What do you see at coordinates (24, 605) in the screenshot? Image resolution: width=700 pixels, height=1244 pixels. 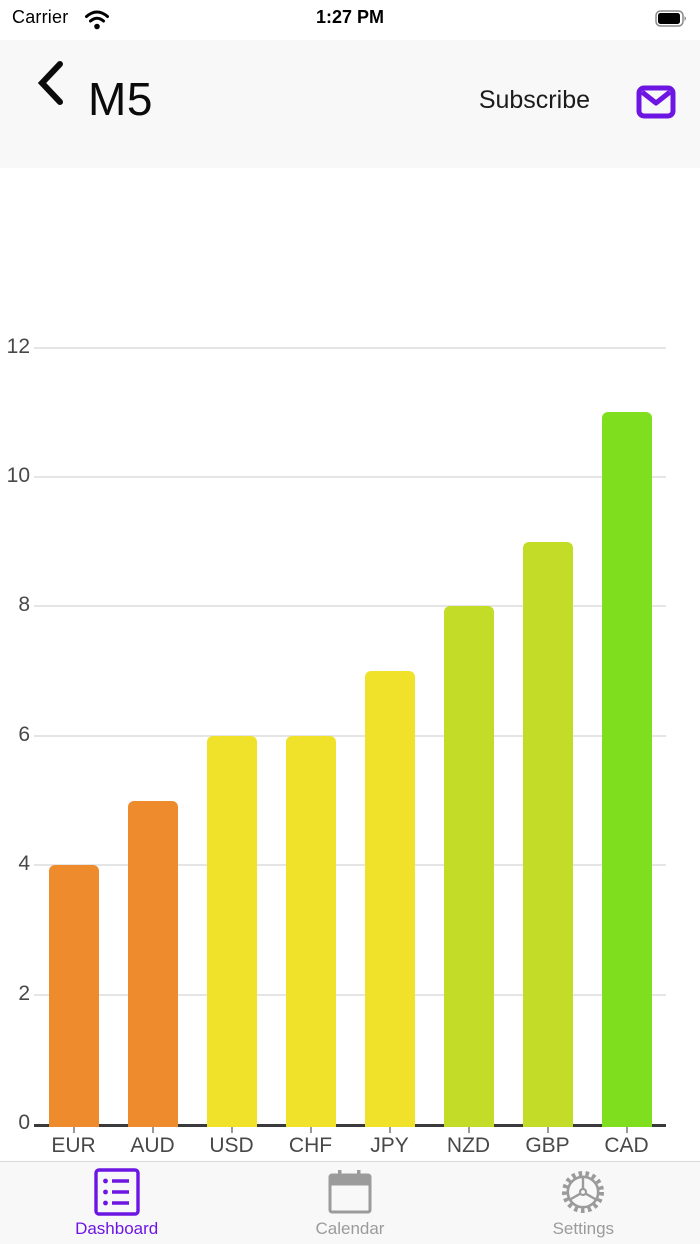 I see `y-tick-label: 8` at bounding box center [24, 605].